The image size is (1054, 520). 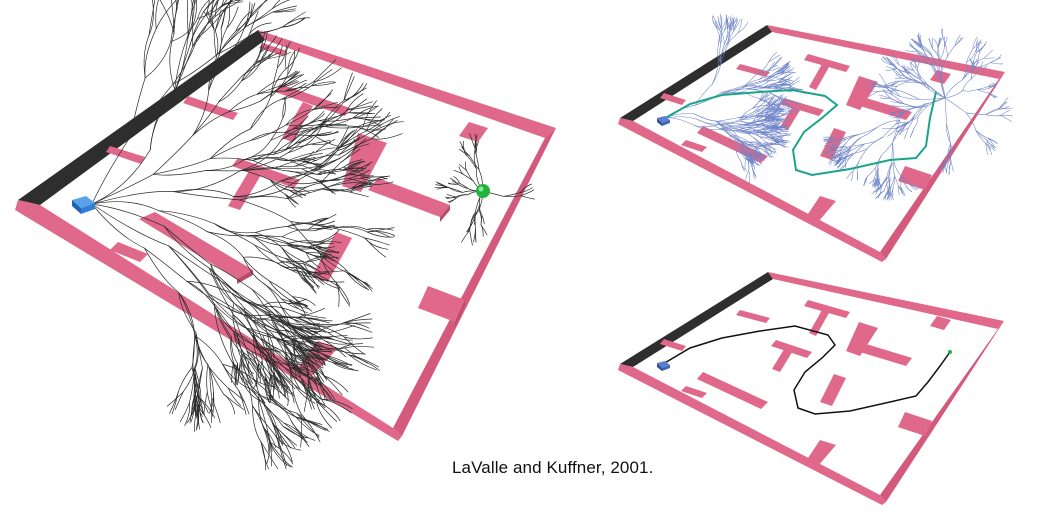 I want to click on maze-wall-top, so click(x=407, y=84).